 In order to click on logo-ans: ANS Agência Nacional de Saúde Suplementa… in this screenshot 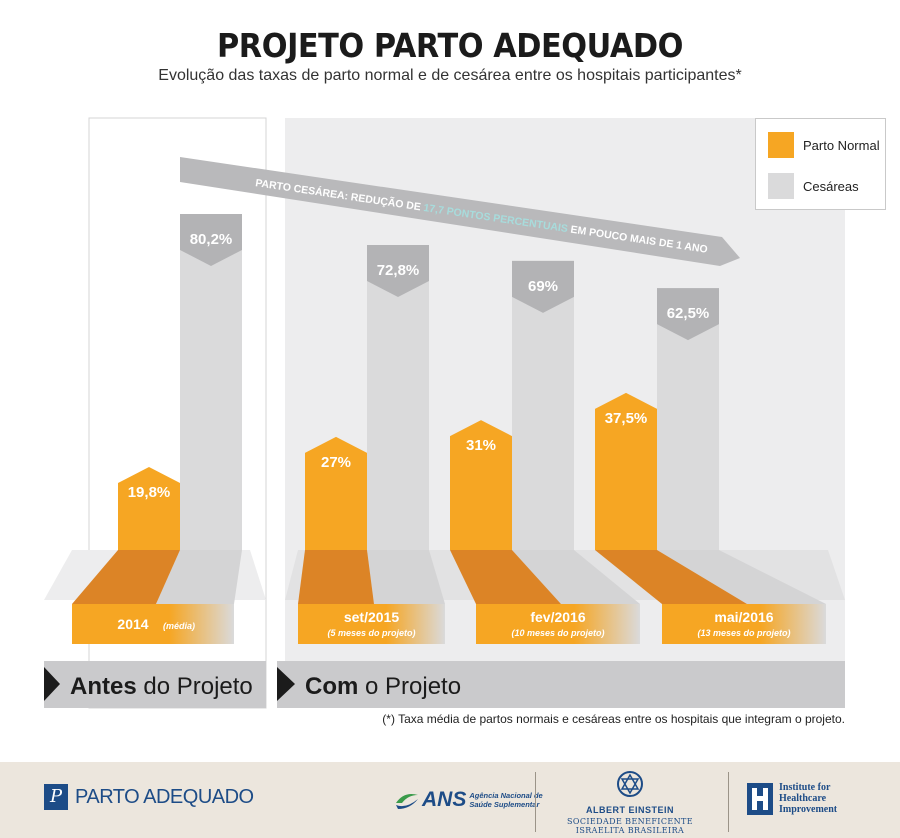, I will do `click(468, 800)`.